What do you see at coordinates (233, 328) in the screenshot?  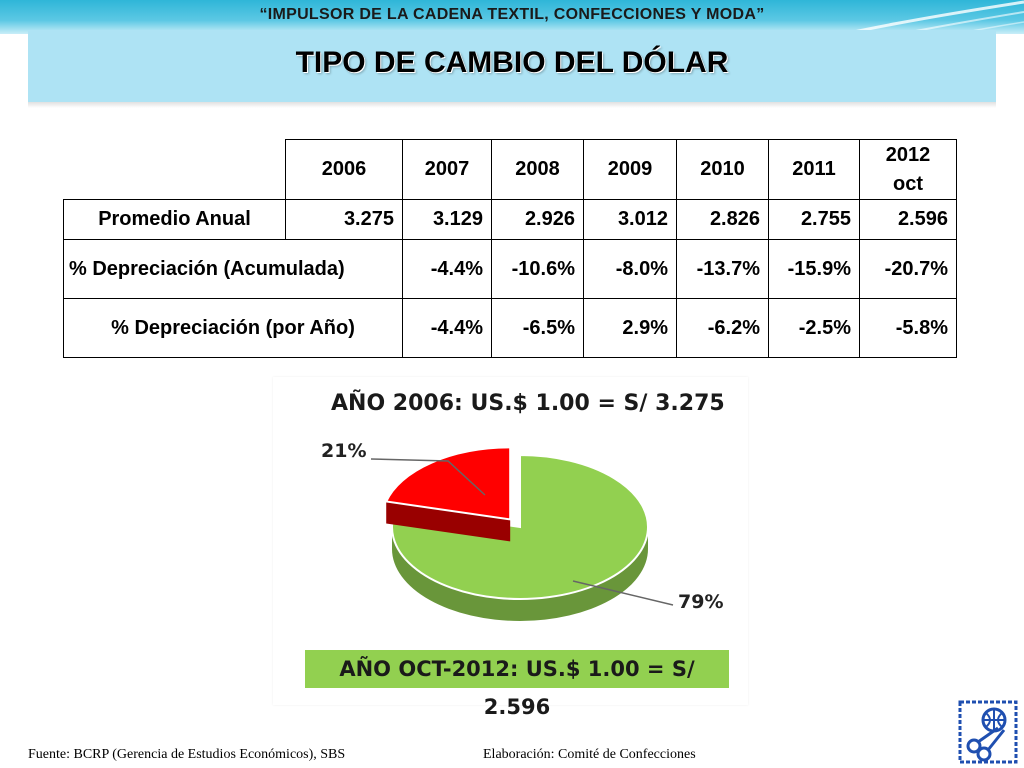 I see `row-label: % Depreciación (por Año)` at bounding box center [233, 328].